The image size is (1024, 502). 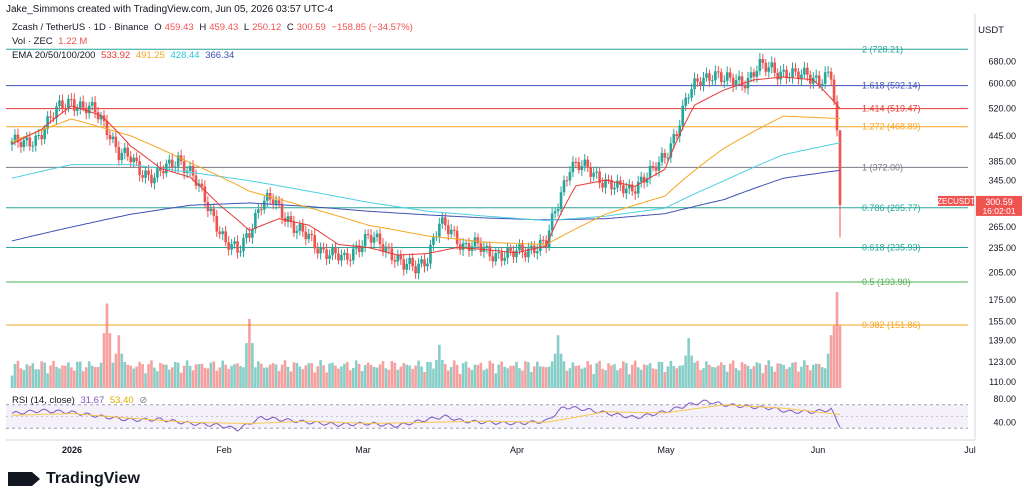 What do you see at coordinates (246, 27) in the screenshot?
I see `ohlc-l-label: L` at bounding box center [246, 27].